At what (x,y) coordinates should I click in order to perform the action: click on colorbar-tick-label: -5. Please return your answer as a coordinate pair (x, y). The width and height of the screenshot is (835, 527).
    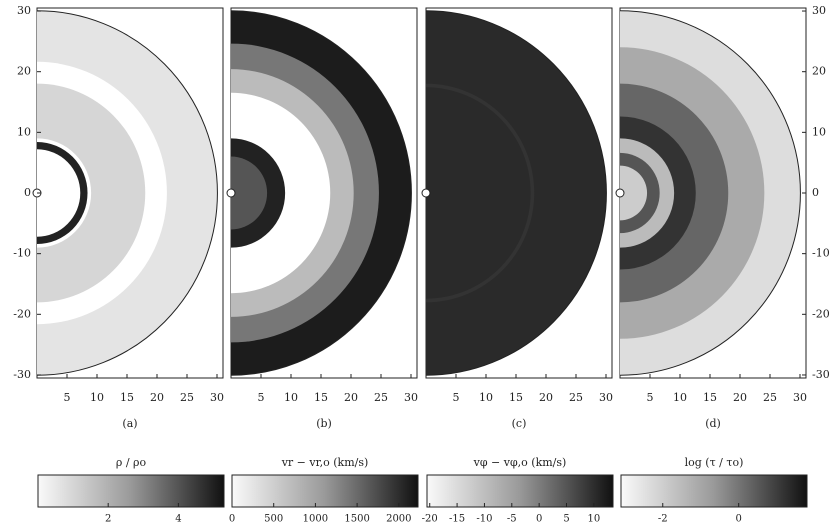
    Looking at the image, I should click on (512, 519).